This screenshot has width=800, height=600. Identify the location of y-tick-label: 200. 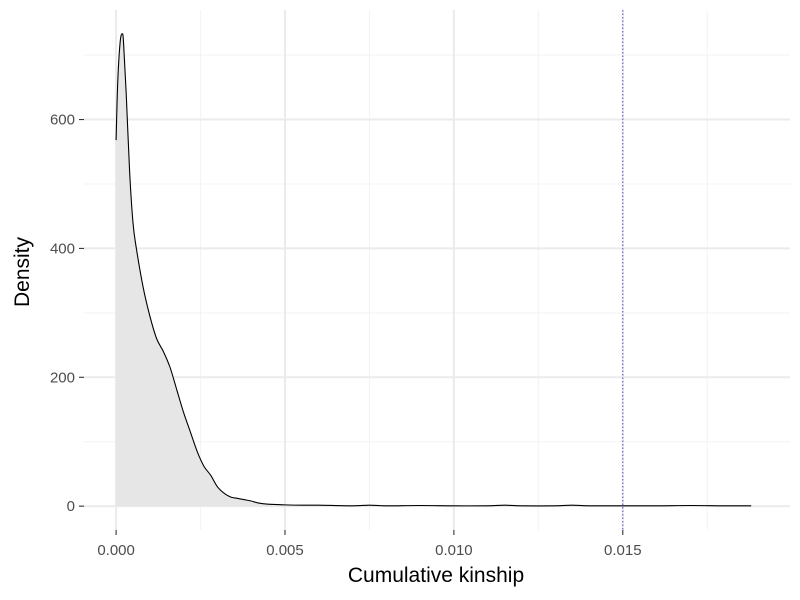
(62, 377).